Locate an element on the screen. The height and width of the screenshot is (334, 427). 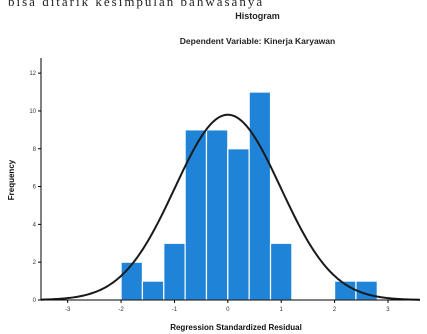
top-paragraph-text: bisa ditarik kesimpulan bahwasanya is located at coordinates (136, 4).